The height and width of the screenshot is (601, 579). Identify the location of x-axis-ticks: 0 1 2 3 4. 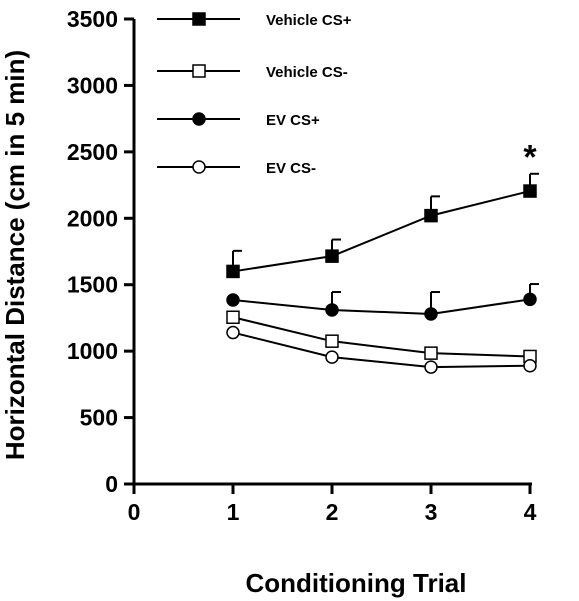
(332, 504).